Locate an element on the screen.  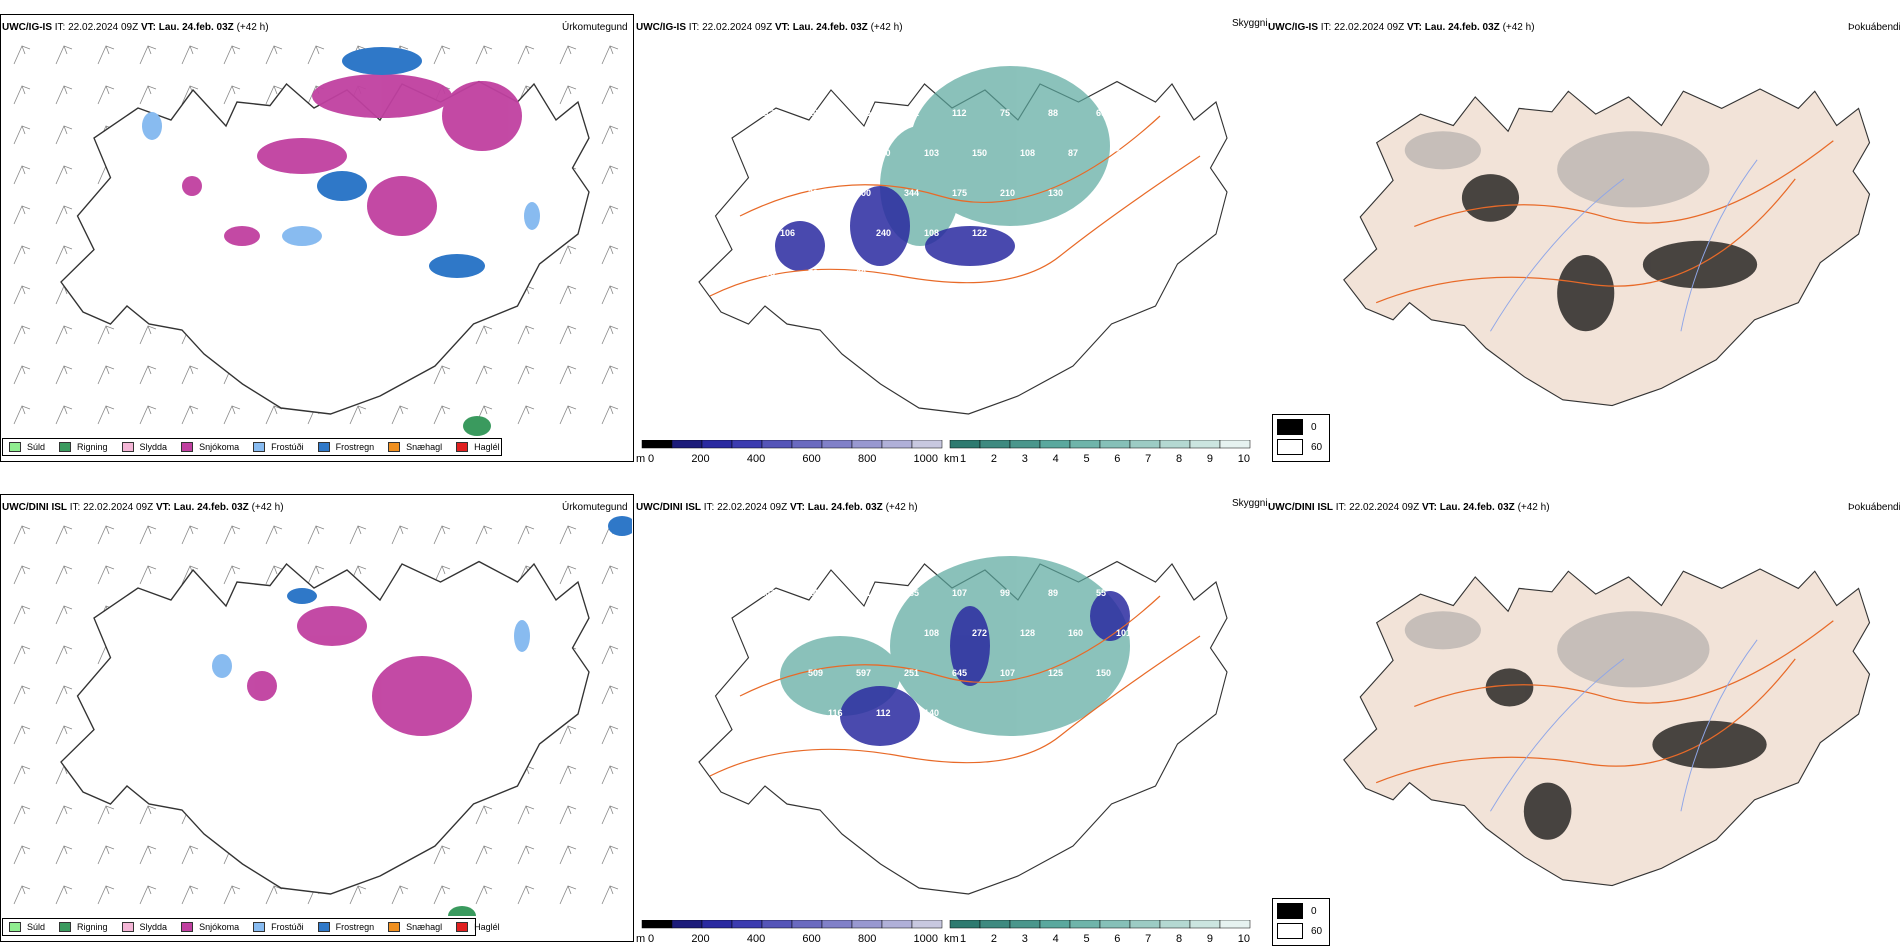
ceiling-colorbar-top: m 0 200 400 600 800 1000 is located at coordinates (791, 452).